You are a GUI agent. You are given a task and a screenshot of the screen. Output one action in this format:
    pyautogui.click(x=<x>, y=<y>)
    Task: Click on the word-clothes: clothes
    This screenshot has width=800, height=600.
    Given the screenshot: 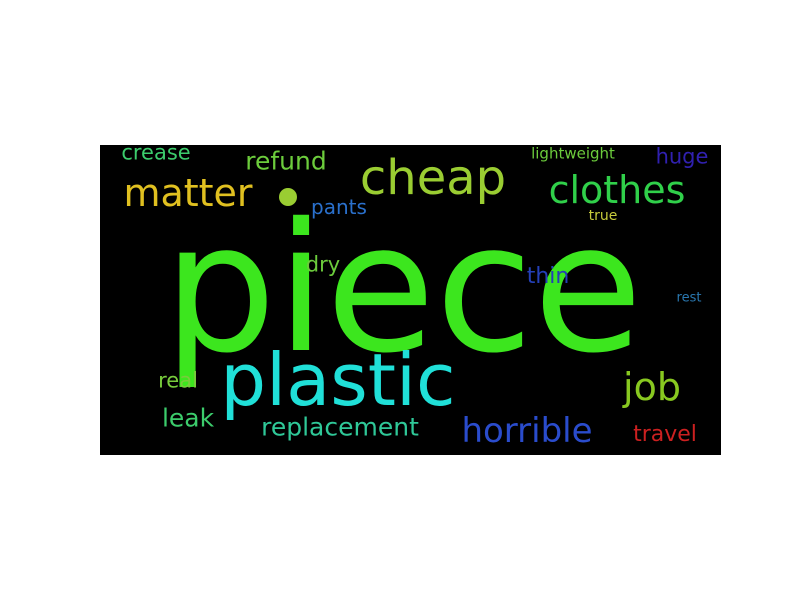 What is the action you would take?
    pyautogui.click(x=617, y=190)
    